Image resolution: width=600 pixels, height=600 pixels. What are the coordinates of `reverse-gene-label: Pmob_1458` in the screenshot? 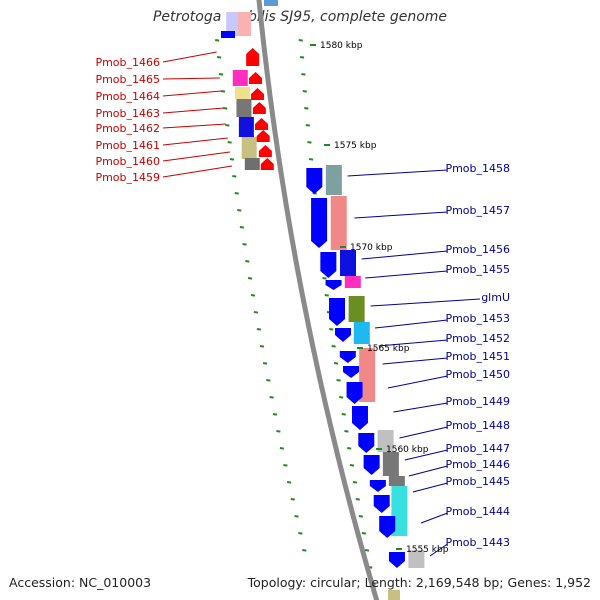 It's located at (477, 168).